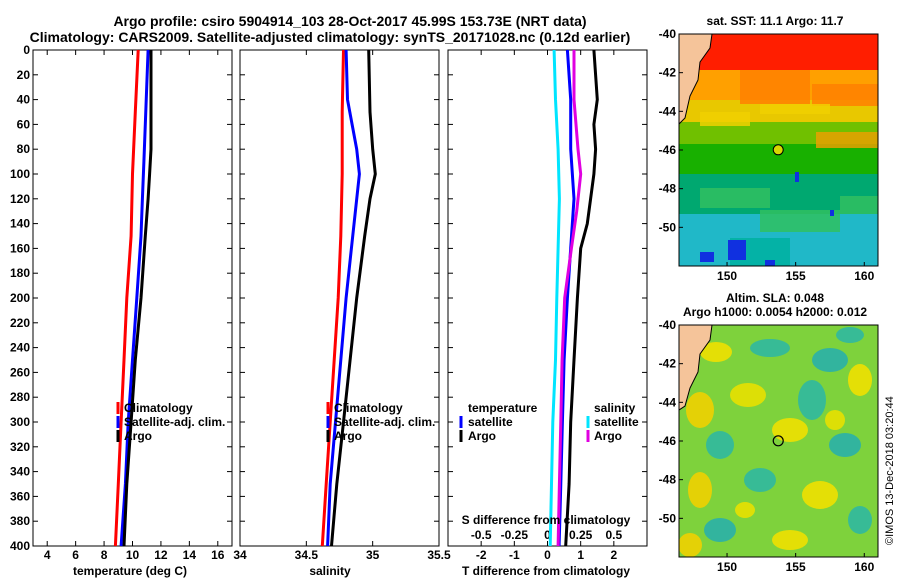 The height and width of the screenshot is (580, 900). What do you see at coordinates (20, 323) in the screenshot?
I see `depth-tick-label: 220` at bounding box center [20, 323].